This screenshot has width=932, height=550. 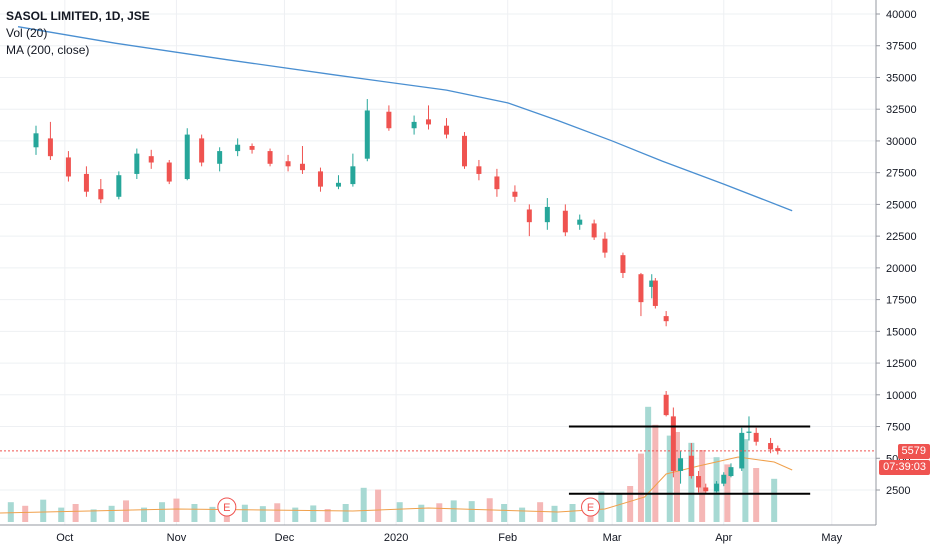 What do you see at coordinates (913, 451) in the screenshot?
I see `last-price-badge: 5579` at bounding box center [913, 451].